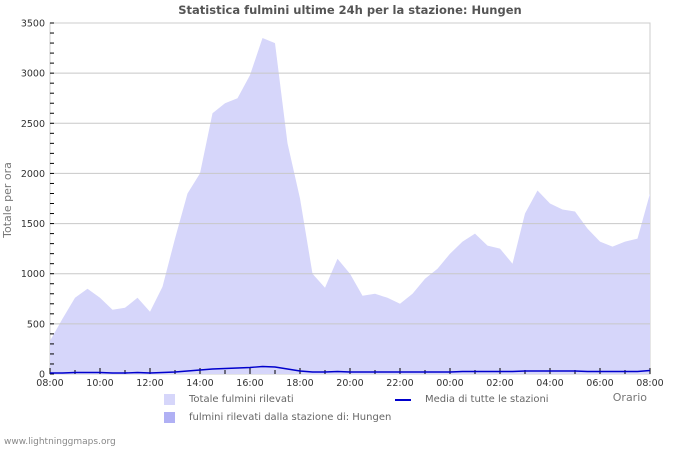  Describe the element at coordinates (549, 383) in the screenshot. I see `x-tick-label: 04:00` at that location.